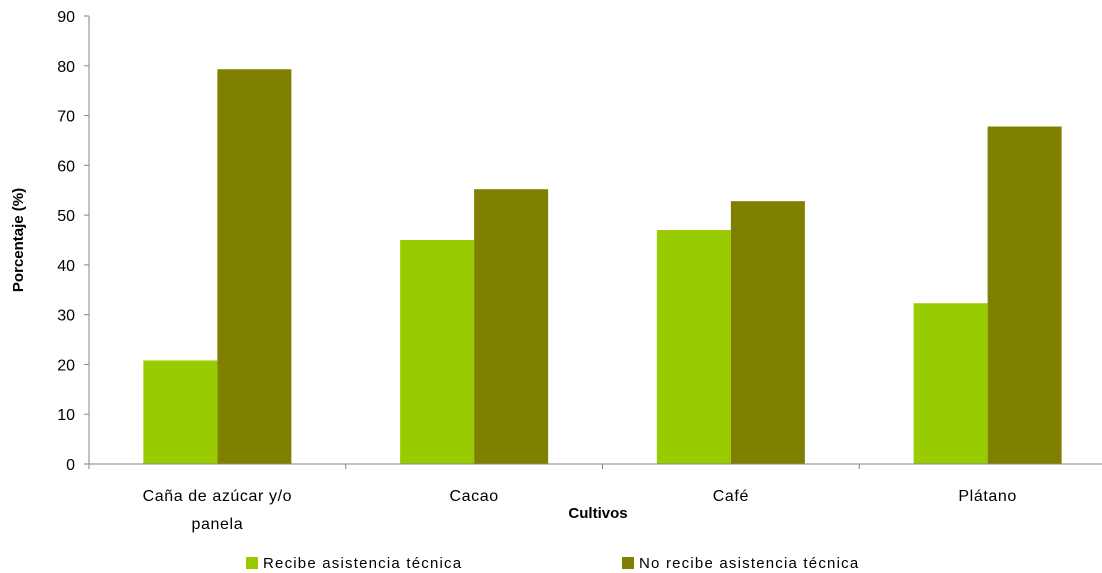 This screenshot has width=1102, height=573. Describe the element at coordinates (66, 415) in the screenshot. I see `y-tick-label: 10` at that location.